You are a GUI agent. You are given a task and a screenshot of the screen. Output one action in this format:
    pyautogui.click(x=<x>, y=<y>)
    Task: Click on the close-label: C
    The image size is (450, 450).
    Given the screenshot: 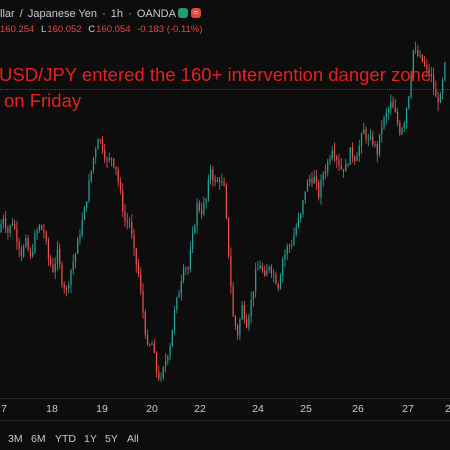 What is the action you would take?
    pyautogui.click(x=92, y=29)
    